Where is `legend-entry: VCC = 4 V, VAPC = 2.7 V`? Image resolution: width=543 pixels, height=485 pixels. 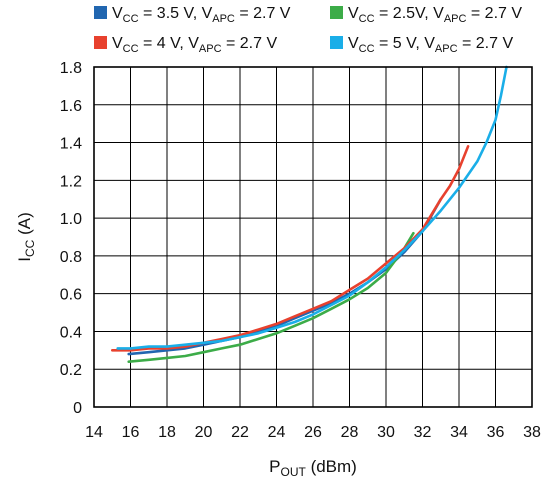 legend-entry: VCC = 4 V, VAPC = 2.7 V is located at coordinates (185, 45).